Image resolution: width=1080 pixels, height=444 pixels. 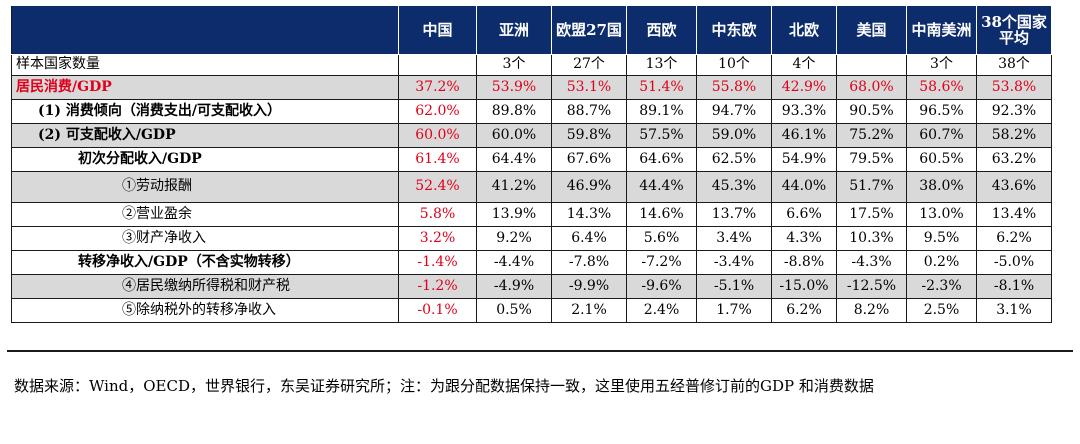 What do you see at coordinates (1014, 159) in the screenshot?
I see `value-cell: 63.2%` at bounding box center [1014, 159].